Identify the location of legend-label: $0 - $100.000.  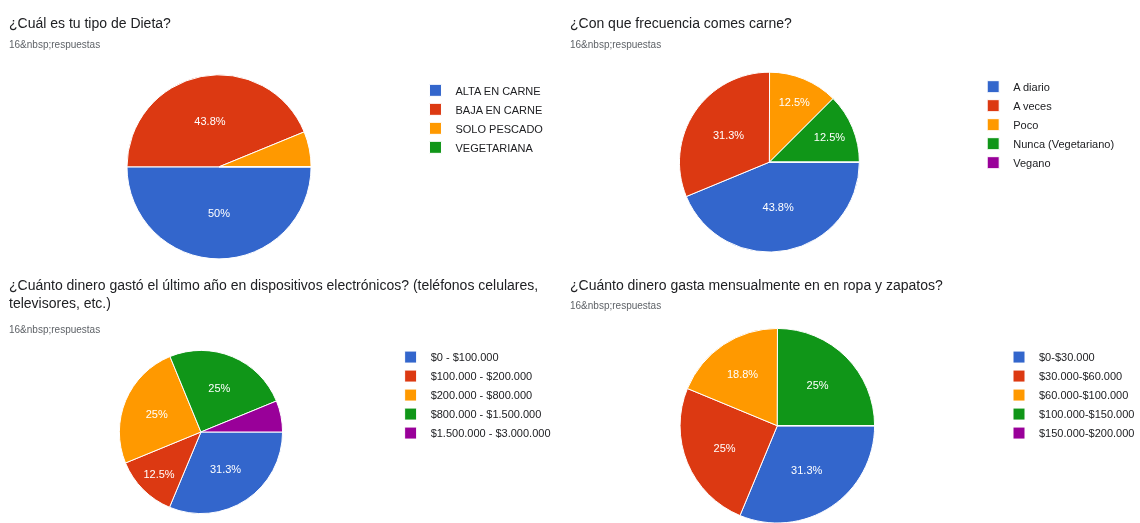
(464, 357).